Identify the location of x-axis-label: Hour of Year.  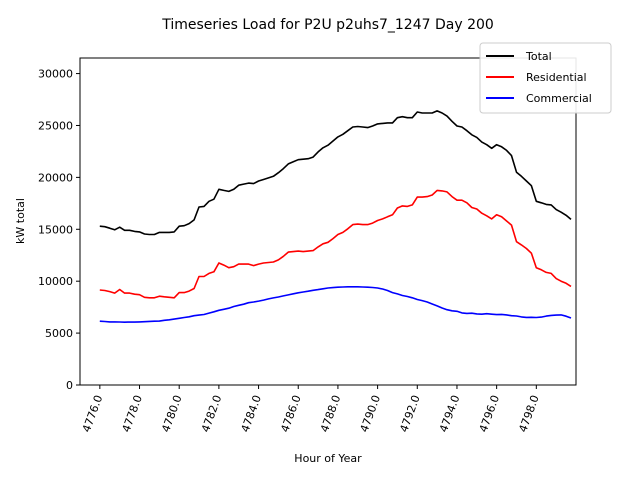
(328, 458).